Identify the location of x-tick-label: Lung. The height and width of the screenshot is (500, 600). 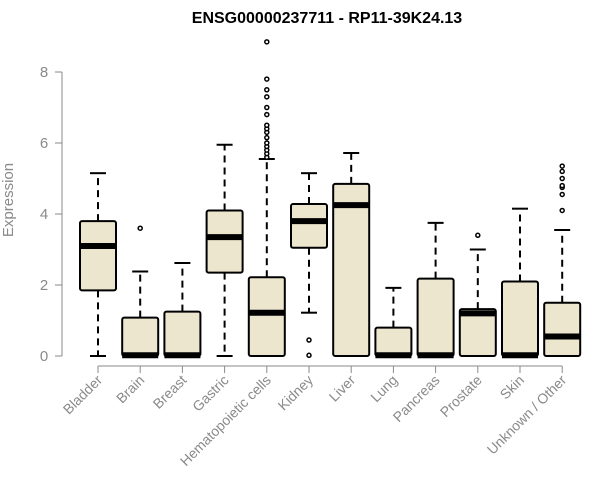
(383, 388).